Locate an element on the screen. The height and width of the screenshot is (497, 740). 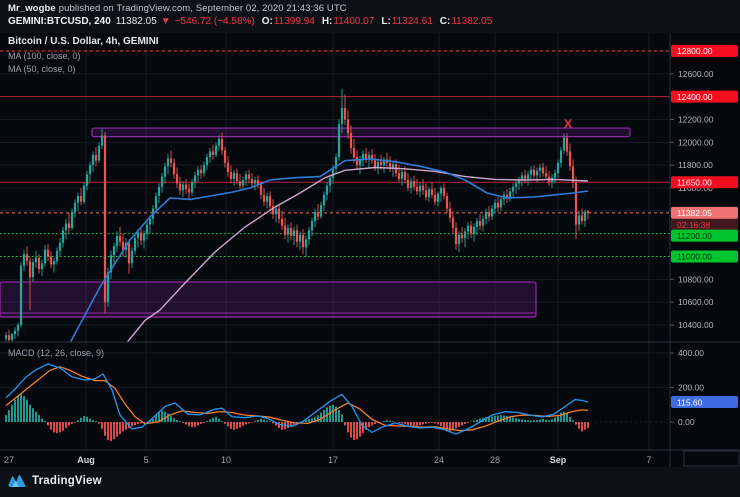
axis-corner-box is located at coordinates (711, 458).